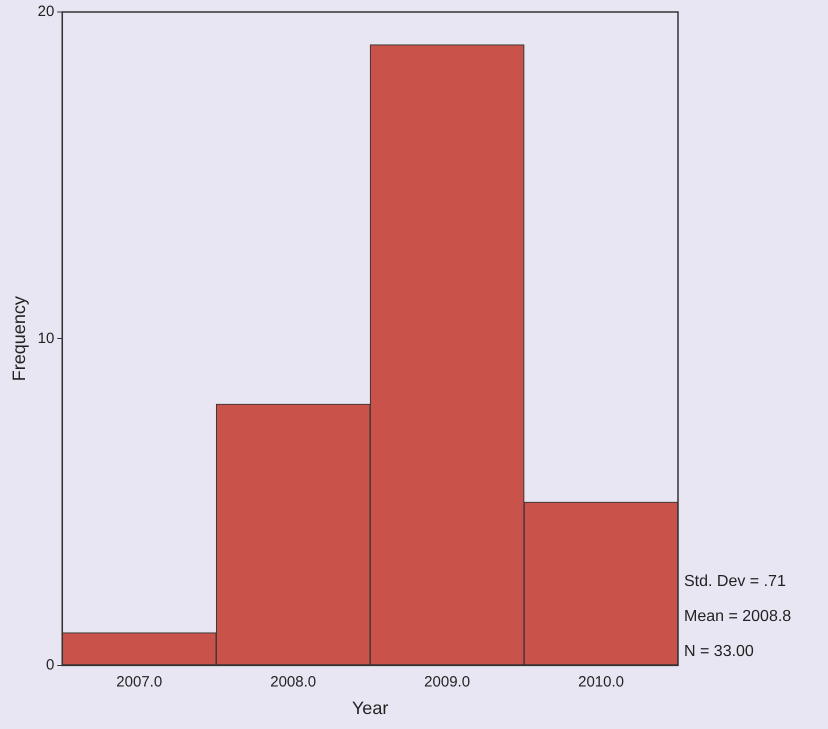 The width and height of the screenshot is (828, 729). Describe the element at coordinates (18, 339) in the screenshot. I see `y-axis-title: Frequency` at that location.